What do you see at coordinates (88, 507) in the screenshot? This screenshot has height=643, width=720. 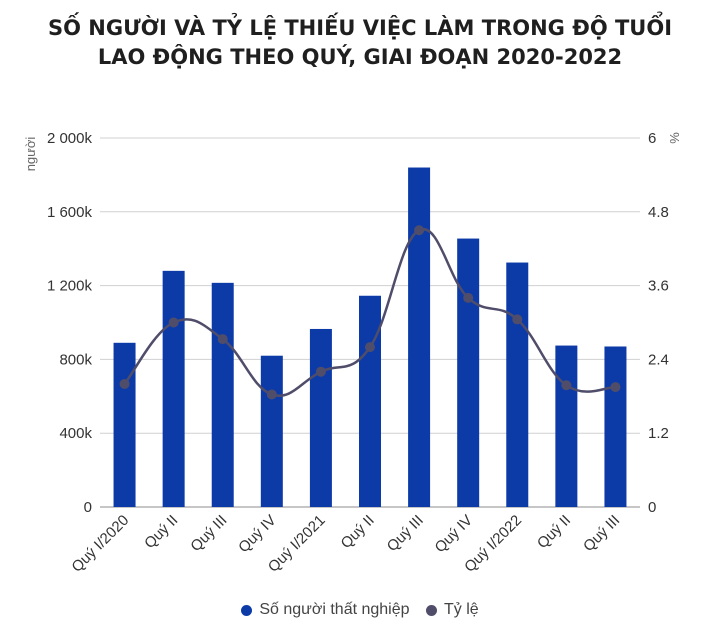 I see `y-left-tick-label: 0` at bounding box center [88, 507].